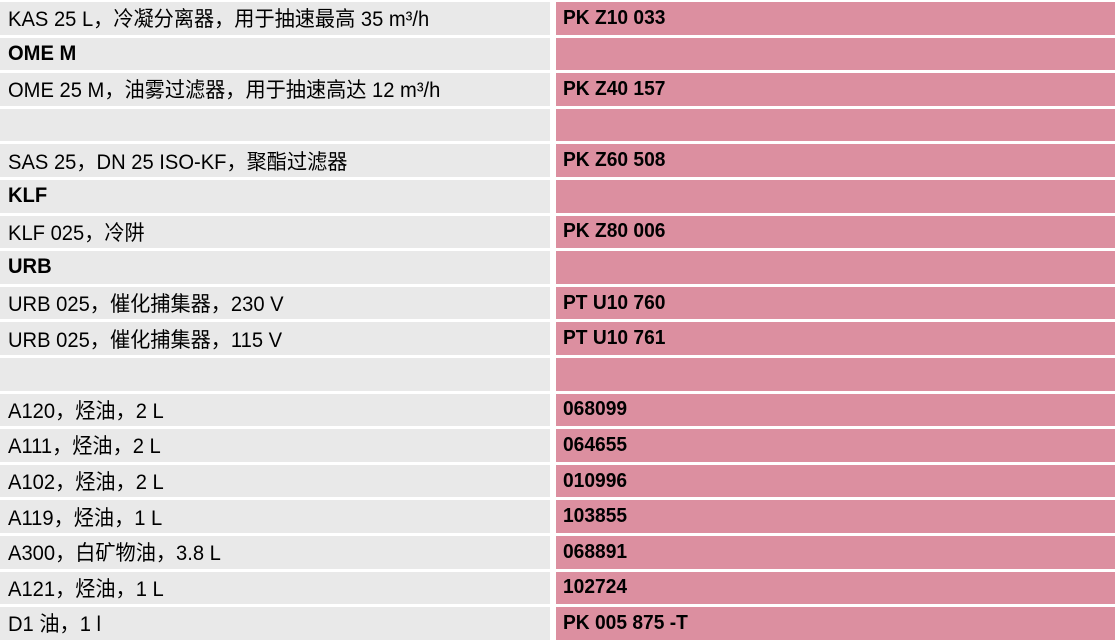  What do you see at coordinates (146, 305) in the screenshot?
I see `description-text: URB 025，催化捕集器，230 V` at bounding box center [146, 305].